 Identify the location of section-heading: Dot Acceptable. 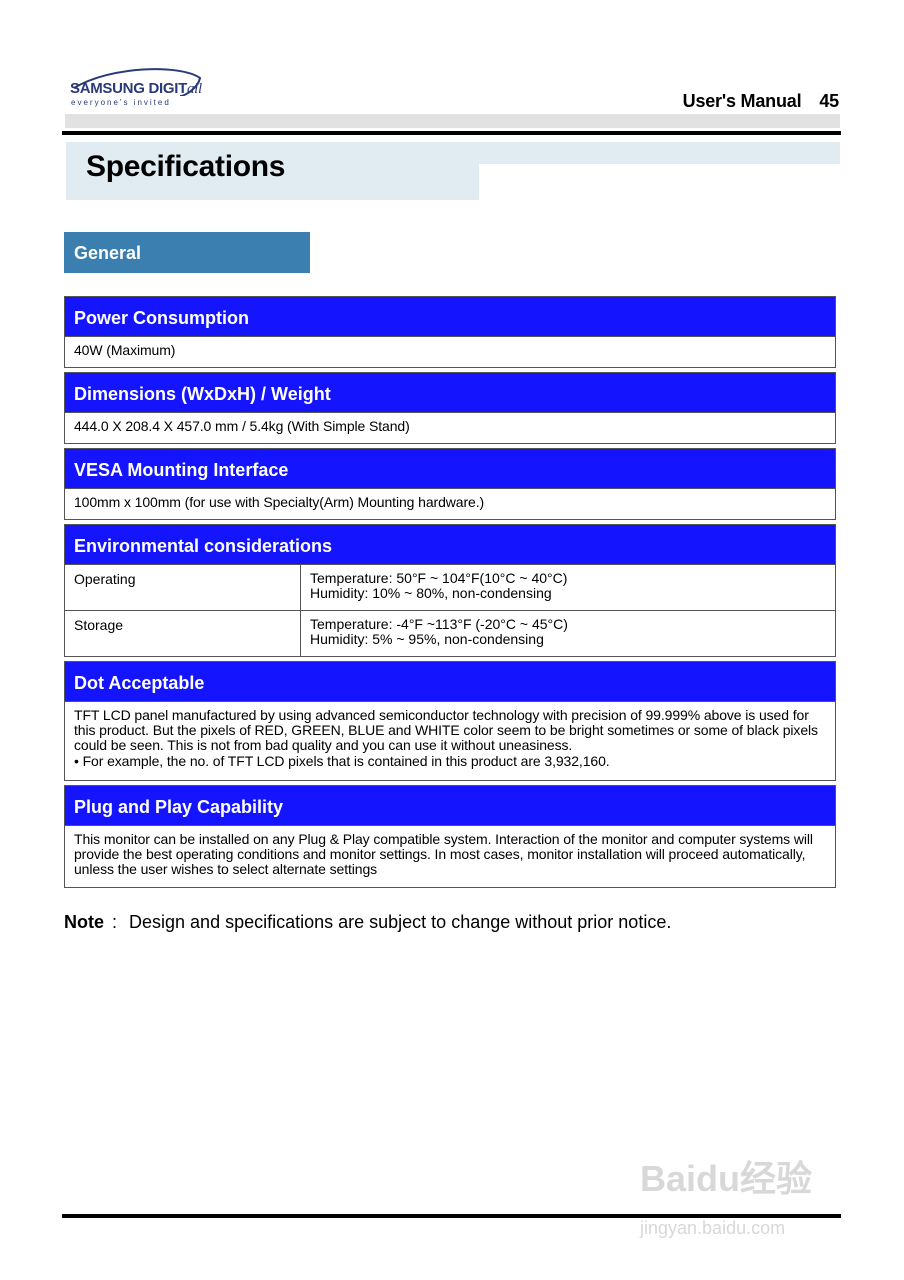
(450, 682).